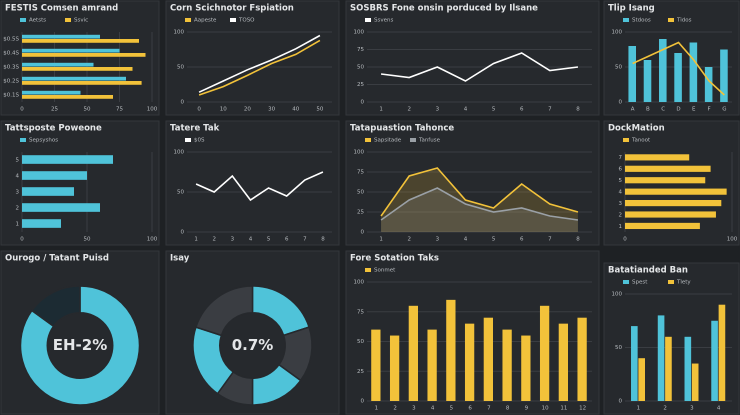 This screenshot has height=415, width=740. I want to click on donut-slice, so click(80, 345).